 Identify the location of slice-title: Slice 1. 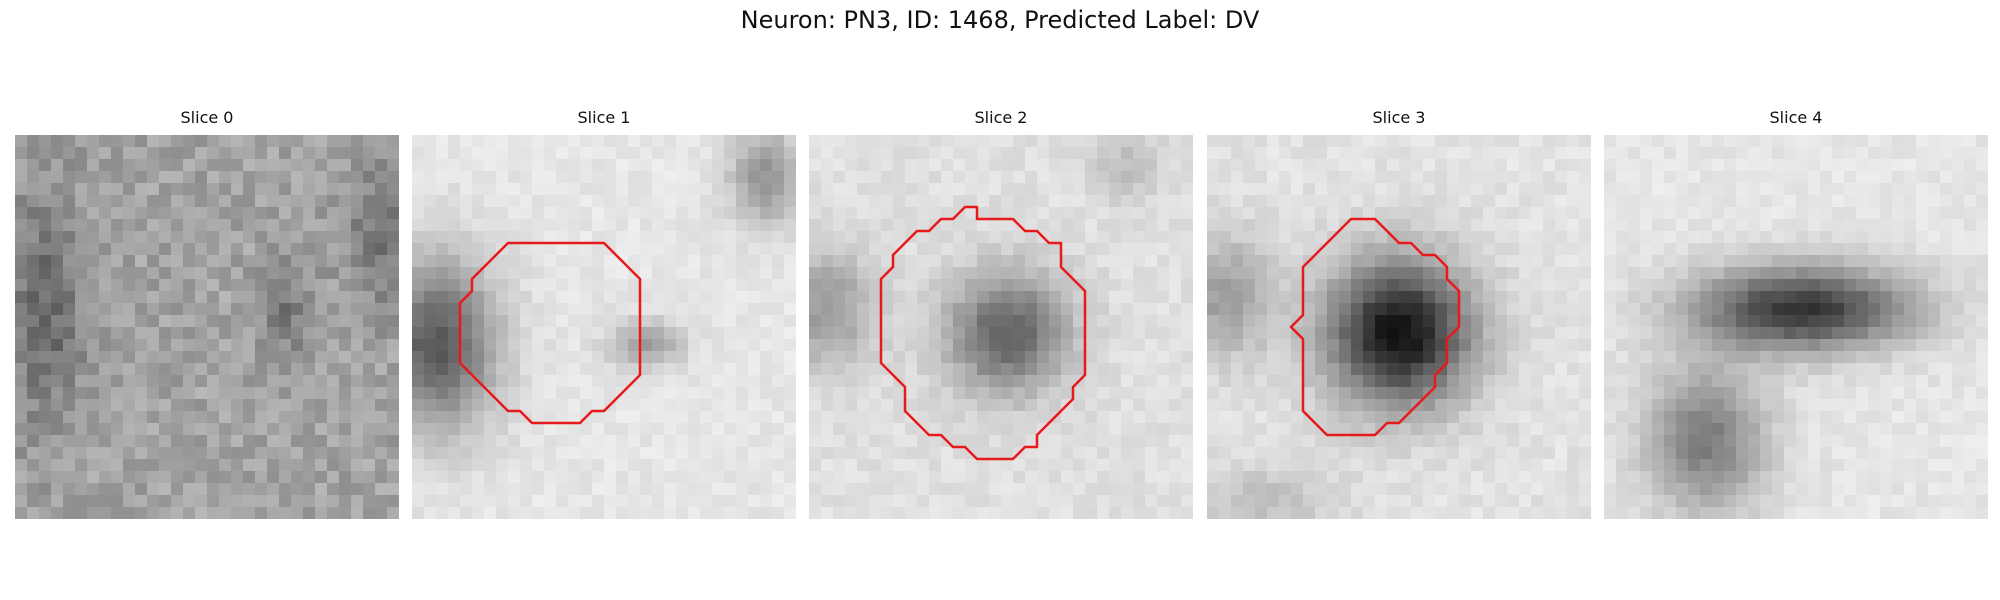
(604, 117).